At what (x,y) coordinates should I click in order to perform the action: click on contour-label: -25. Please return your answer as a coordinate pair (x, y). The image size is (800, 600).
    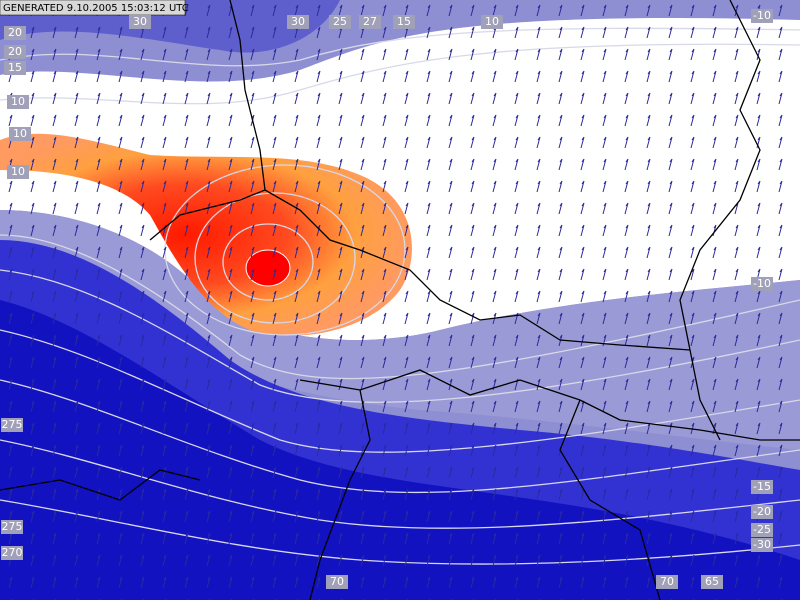
    Looking at the image, I should click on (762, 529).